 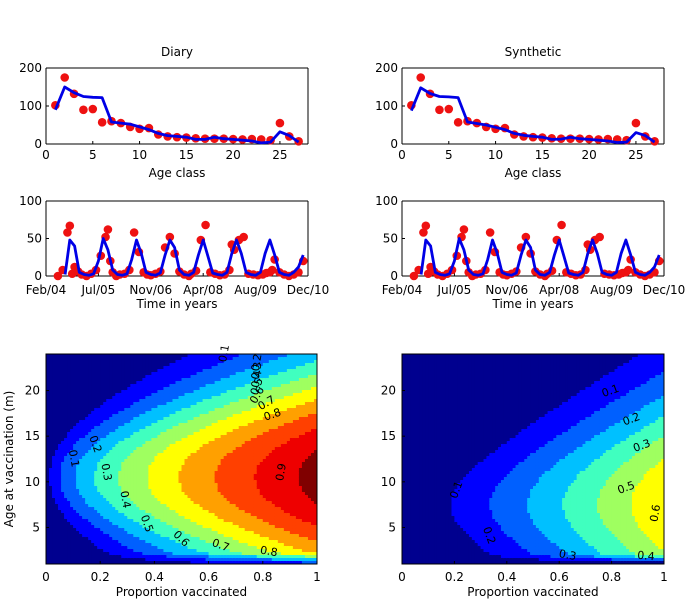 I want to click on data-point, so click(x=243, y=237).